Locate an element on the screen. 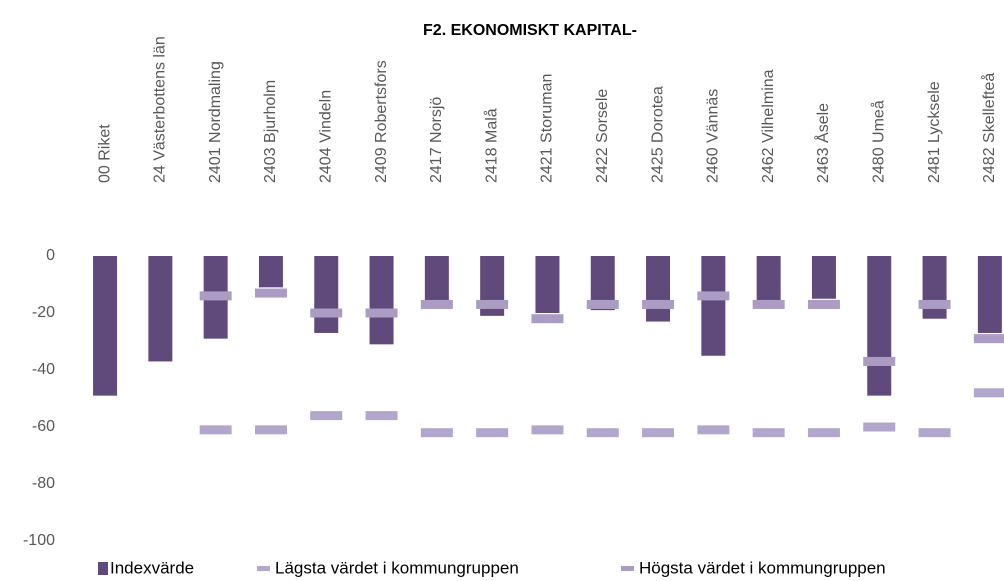 Image resolution: width=1004 pixels, height=581 pixels. y-tick-label: 0 is located at coordinates (50, 255).